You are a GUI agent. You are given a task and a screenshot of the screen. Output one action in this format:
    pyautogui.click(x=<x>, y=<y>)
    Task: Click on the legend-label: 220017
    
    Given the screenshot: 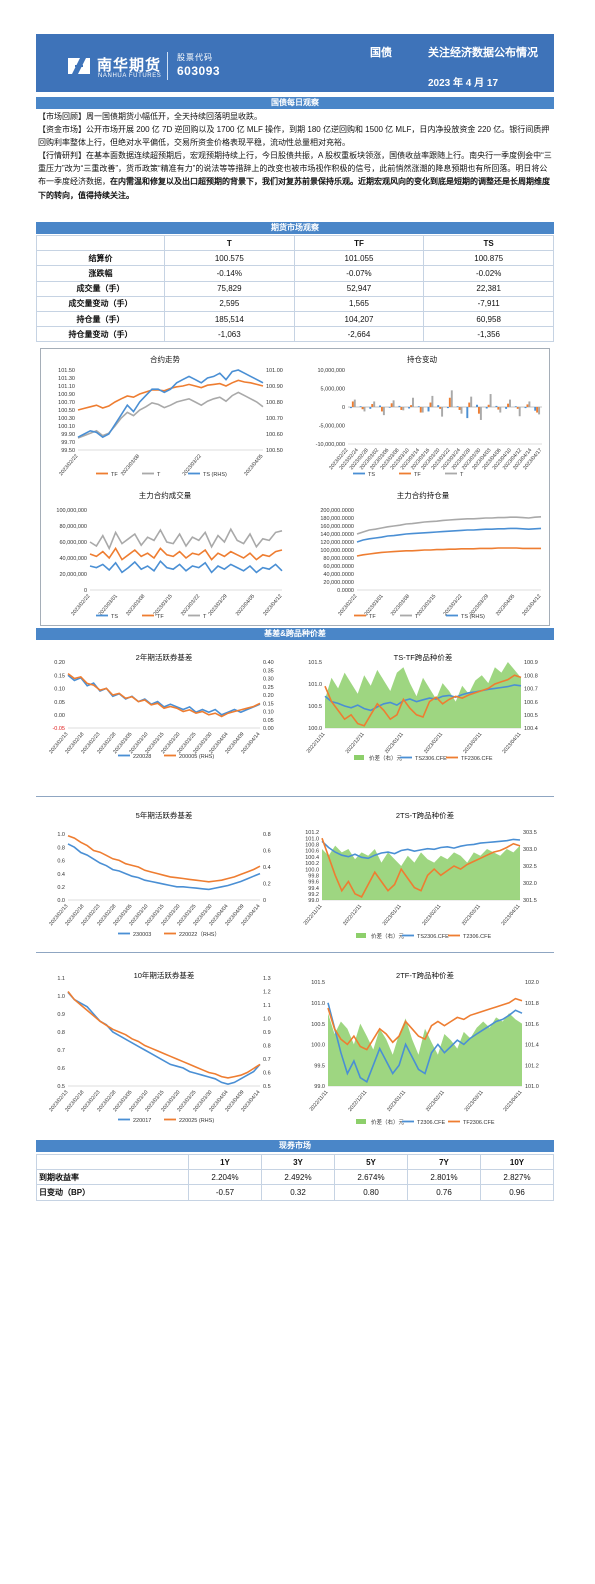 What is the action you would take?
    pyautogui.click(x=142, y=1121)
    